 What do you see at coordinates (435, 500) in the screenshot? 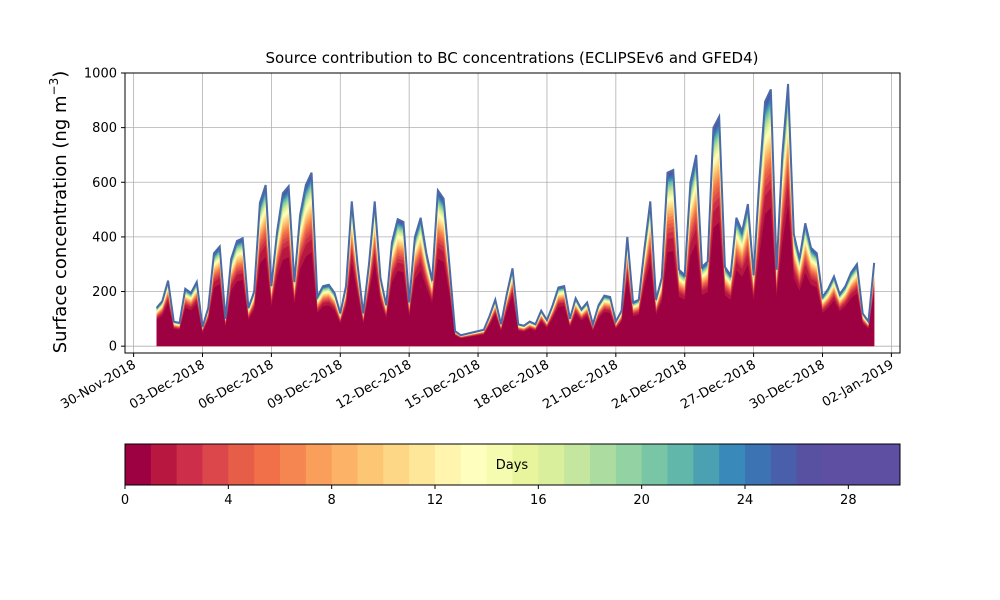
I see `colorbar-tick-label: 12` at bounding box center [435, 500].